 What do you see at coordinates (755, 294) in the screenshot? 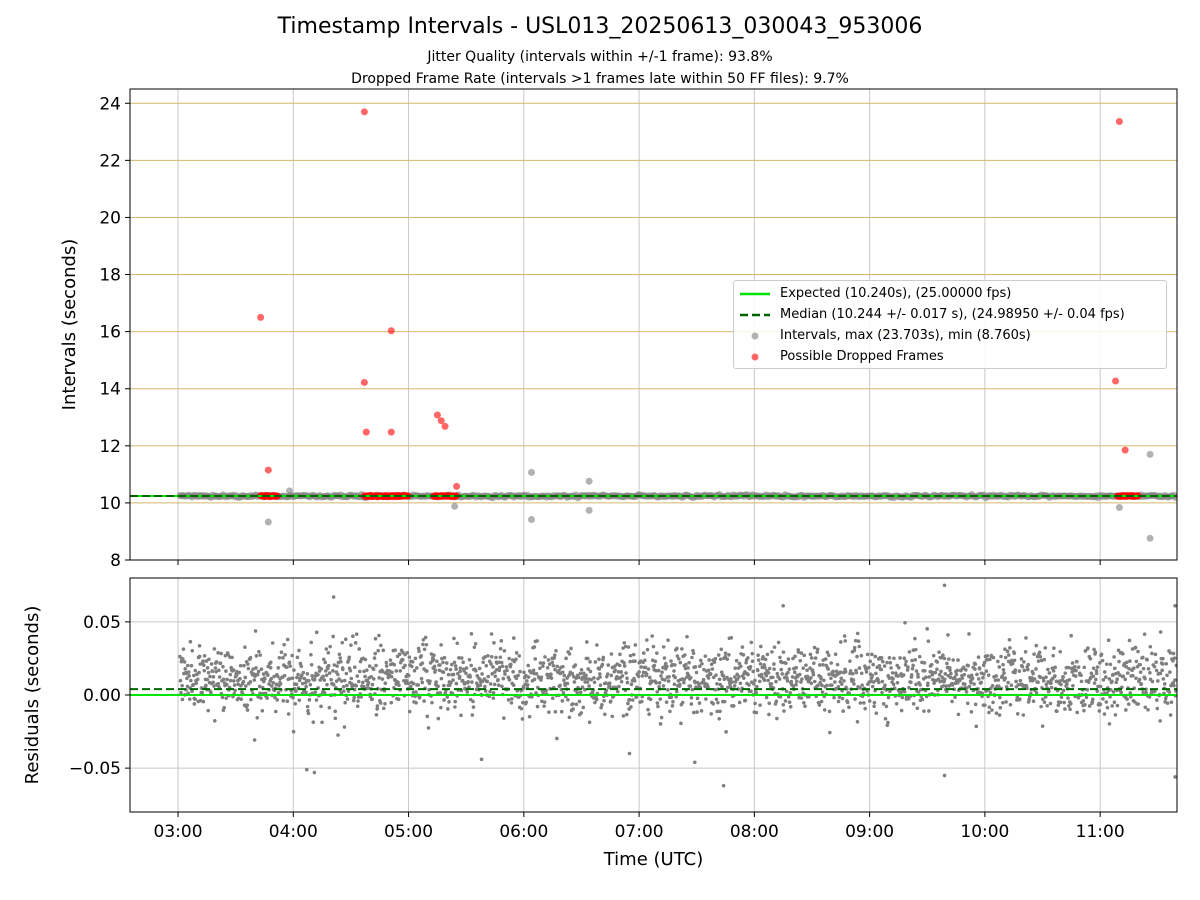
I see `legend-expected-line-icon` at bounding box center [755, 294].